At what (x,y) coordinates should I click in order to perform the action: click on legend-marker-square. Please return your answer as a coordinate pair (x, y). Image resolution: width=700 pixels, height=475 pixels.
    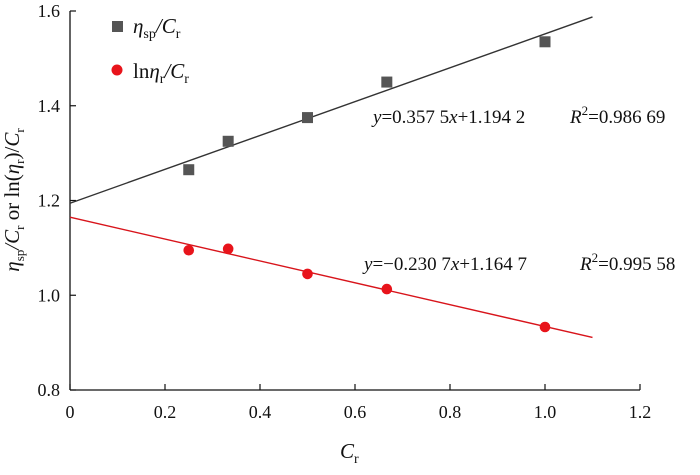
    Looking at the image, I should click on (117, 26).